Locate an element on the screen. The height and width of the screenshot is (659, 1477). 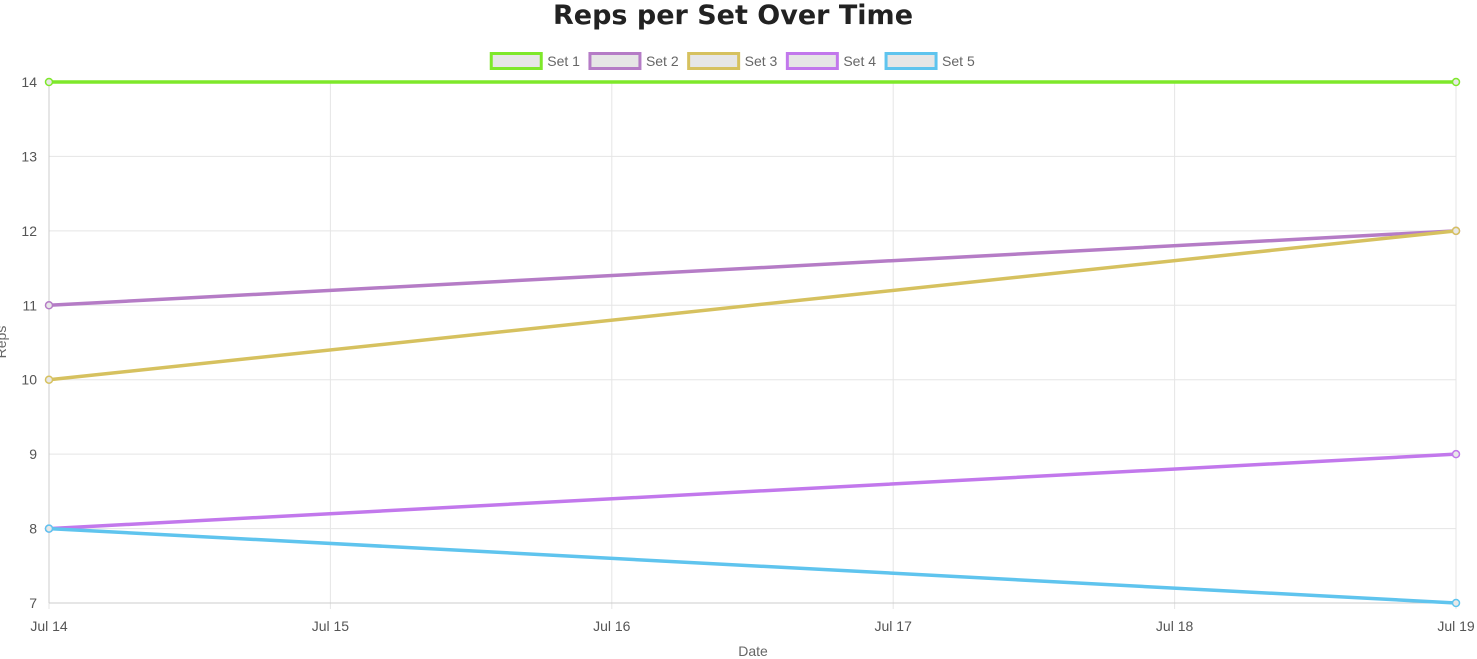
legend-item-set-4: Set 4 is located at coordinates (830, 61).